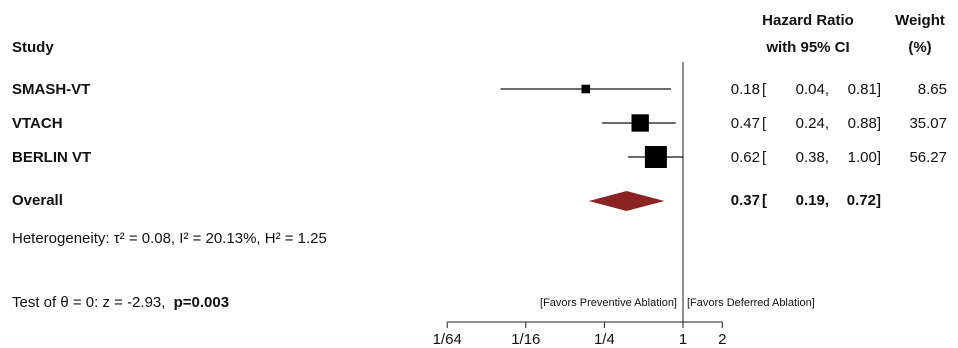  Describe the element at coordinates (932, 89) in the screenshot. I see `weight-value: 8.65` at that location.